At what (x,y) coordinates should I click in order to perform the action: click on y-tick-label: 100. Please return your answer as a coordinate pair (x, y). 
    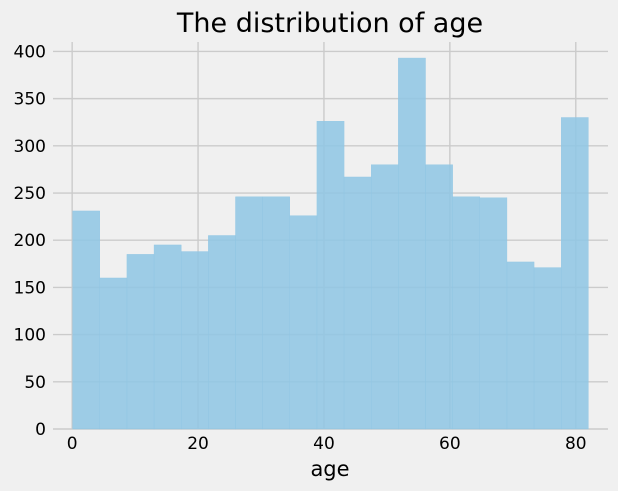
    Looking at the image, I should click on (30, 336).